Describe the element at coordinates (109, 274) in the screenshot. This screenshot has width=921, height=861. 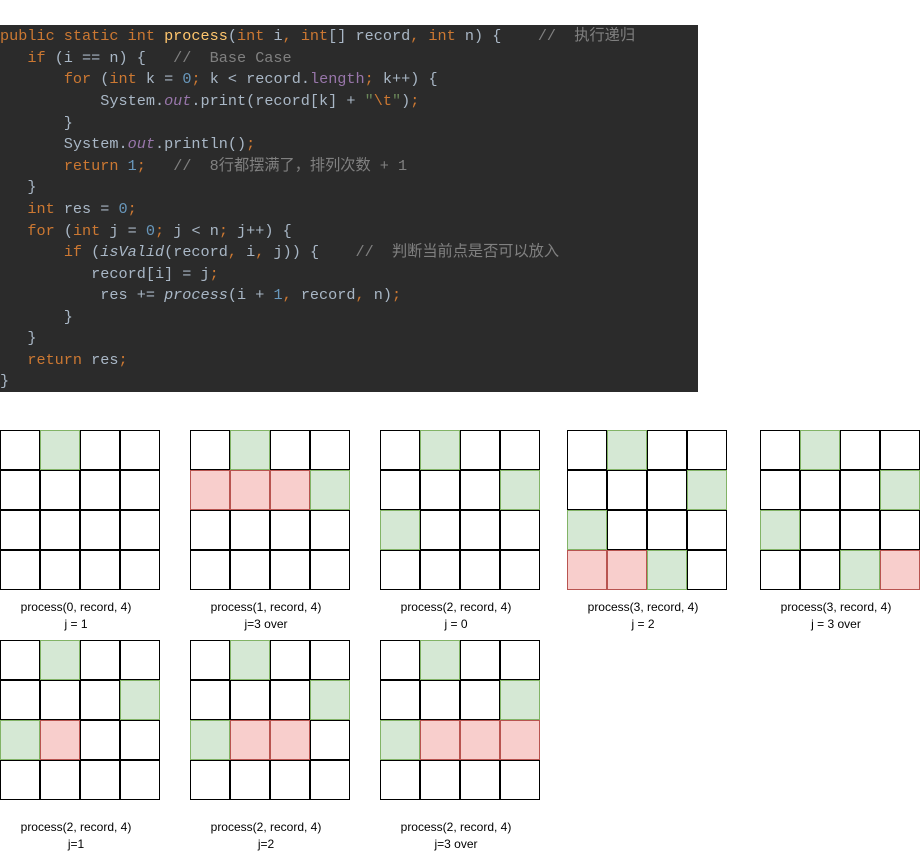
I see `code-line: record[i] = j;` at that location.